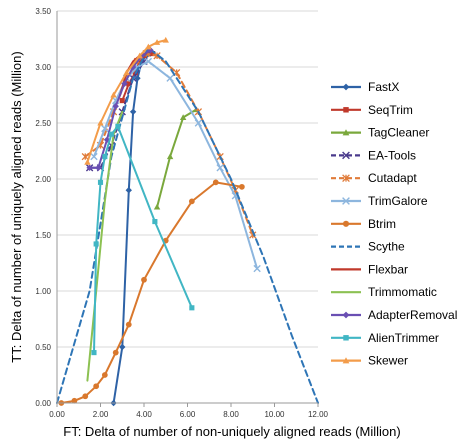 This screenshot has width=474, height=444. What do you see at coordinates (383, 87) in the screenshot?
I see `legend-label: FastX` at bounding box center [383, 87].